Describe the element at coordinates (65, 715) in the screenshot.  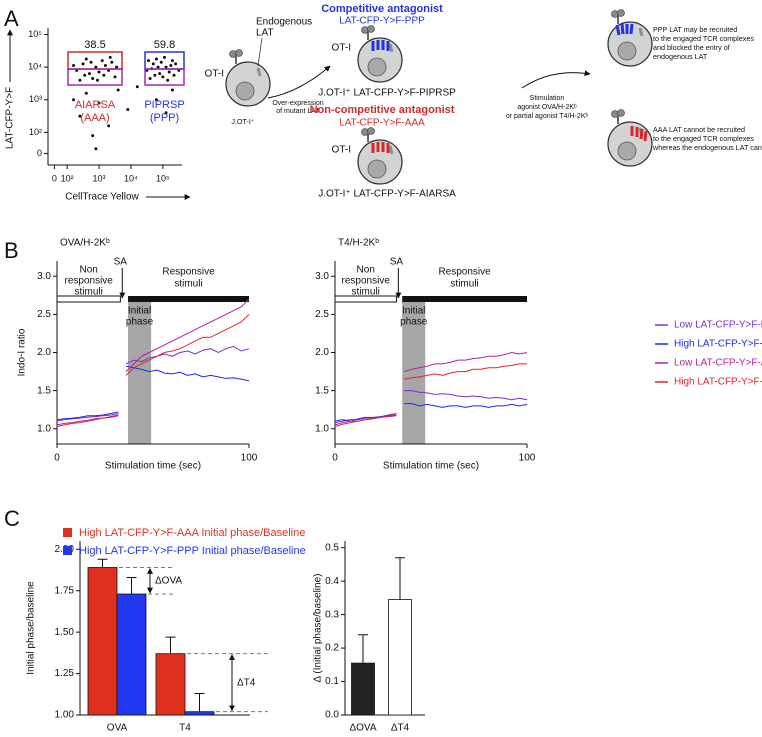
I see `y-tick-label: 1.00` at that location.